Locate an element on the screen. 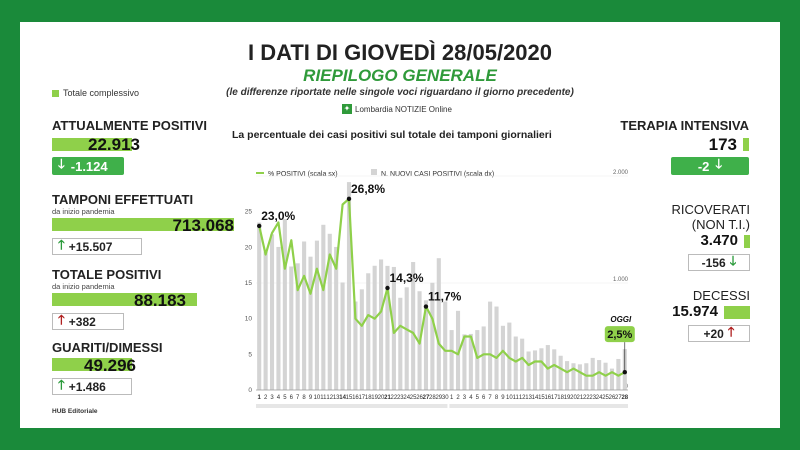  brand-label: Lombardia NOTIZIE Online is located at coordinates (403, 109).